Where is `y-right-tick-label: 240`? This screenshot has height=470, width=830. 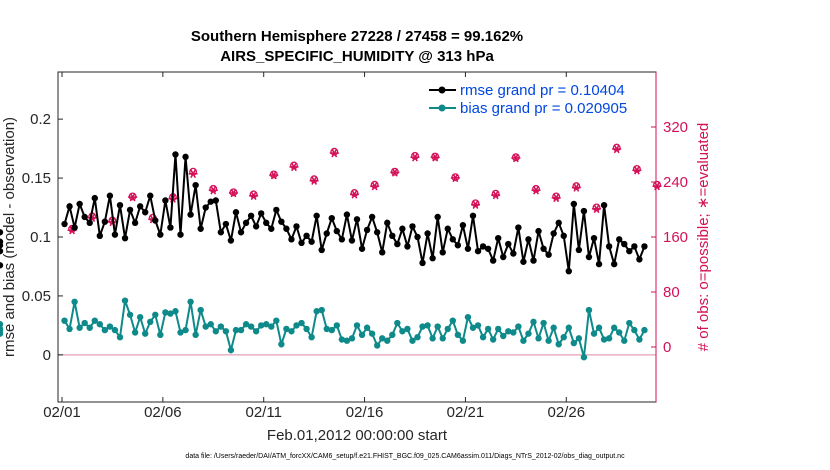 y-right-tick-label: 240 is located at coordinates (675, 182).